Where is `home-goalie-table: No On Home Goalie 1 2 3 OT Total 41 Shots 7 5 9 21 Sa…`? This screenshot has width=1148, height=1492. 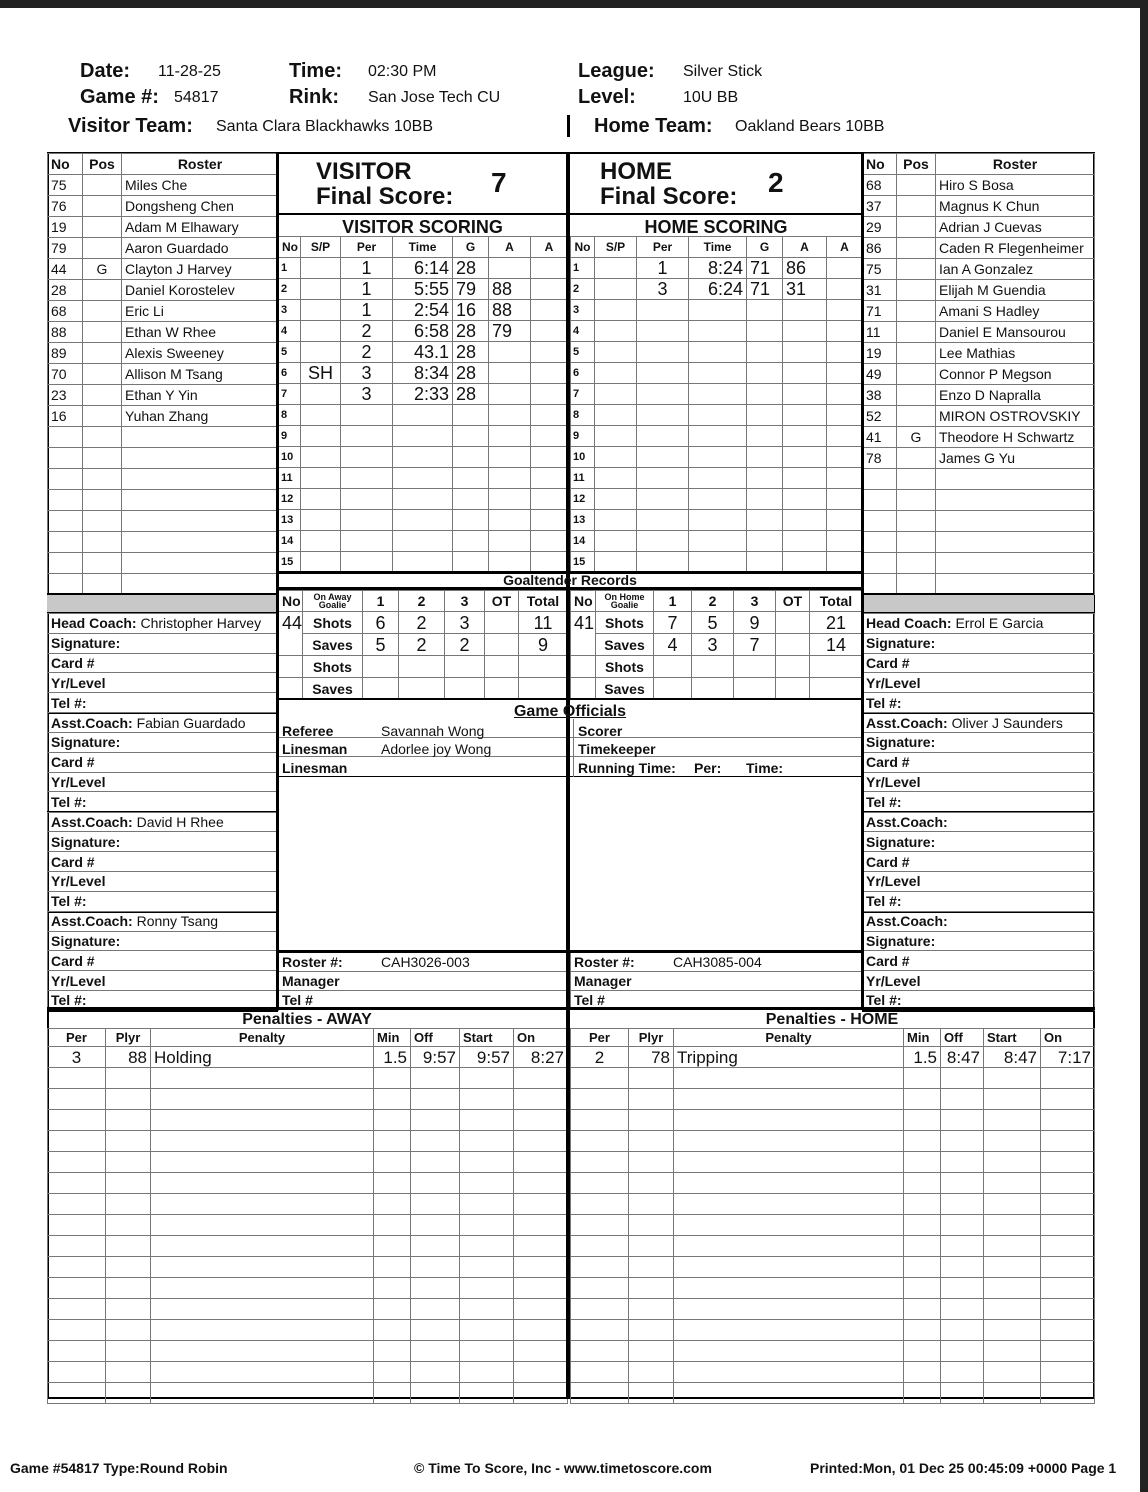
home-goalie-table: No On Home Goalie 1 2 3 OT Total 41 Shots 7 5 9 21 Sa… is located at coordinates (716, 645).